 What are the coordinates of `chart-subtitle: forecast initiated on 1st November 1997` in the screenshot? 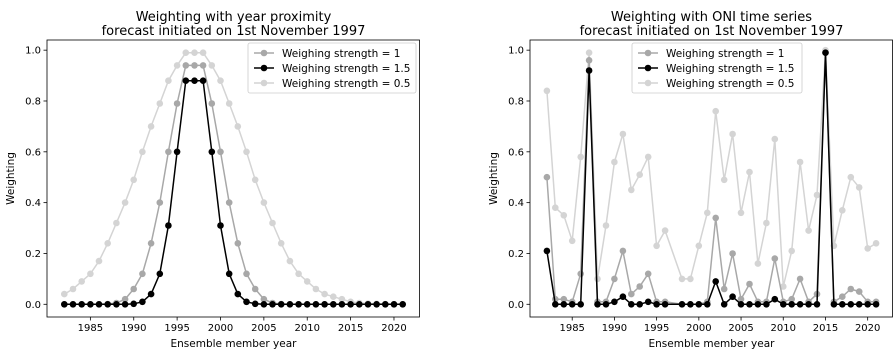 It's located at (712, 31).